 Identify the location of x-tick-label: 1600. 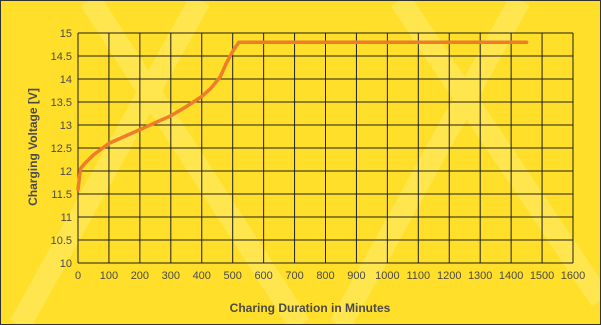
(573, 276).